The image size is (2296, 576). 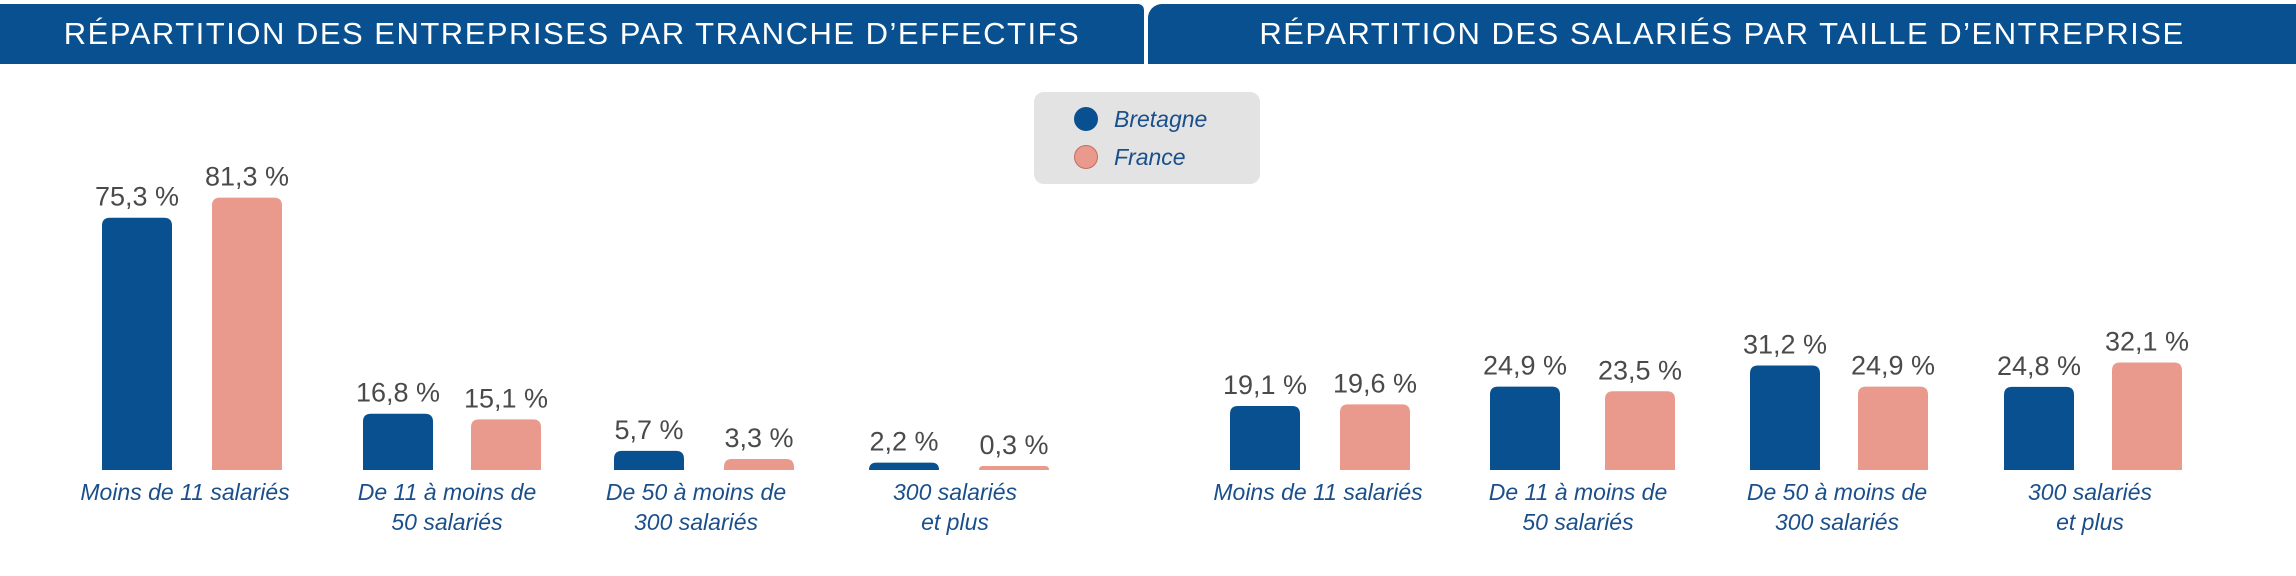 What do you see at coordinates (1150, 156) in the screenshot?
I see `legend-label-france: France` at bounding box center [1150, 156].